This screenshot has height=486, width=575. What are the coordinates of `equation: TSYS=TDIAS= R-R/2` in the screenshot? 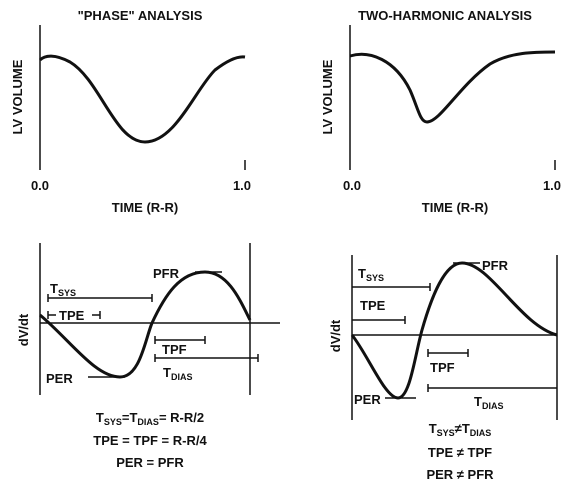 It's located at (150, 418).